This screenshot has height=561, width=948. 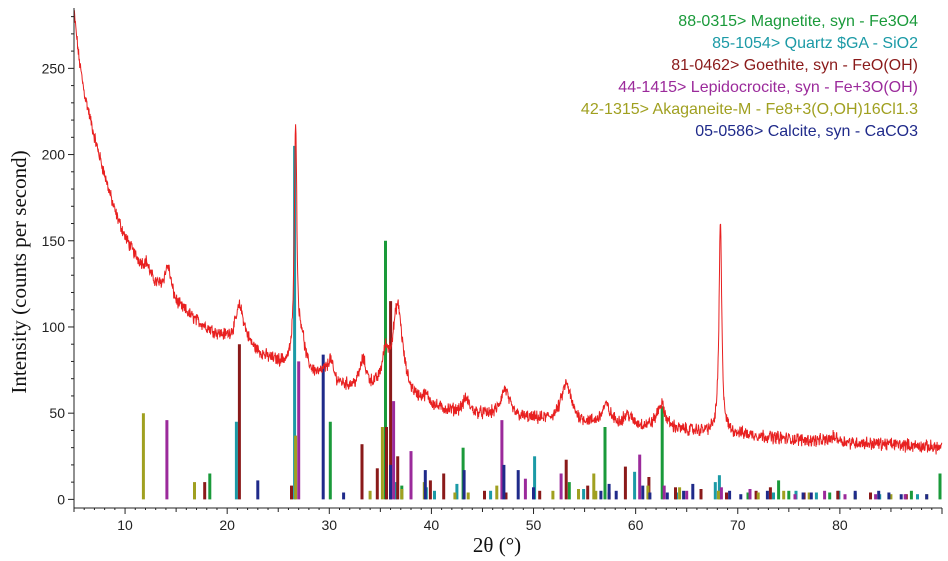 What do you see at coordinates (840, 525) in the screenshot?
I see `x-tick-label: 80` at bounding box center [840, 525].